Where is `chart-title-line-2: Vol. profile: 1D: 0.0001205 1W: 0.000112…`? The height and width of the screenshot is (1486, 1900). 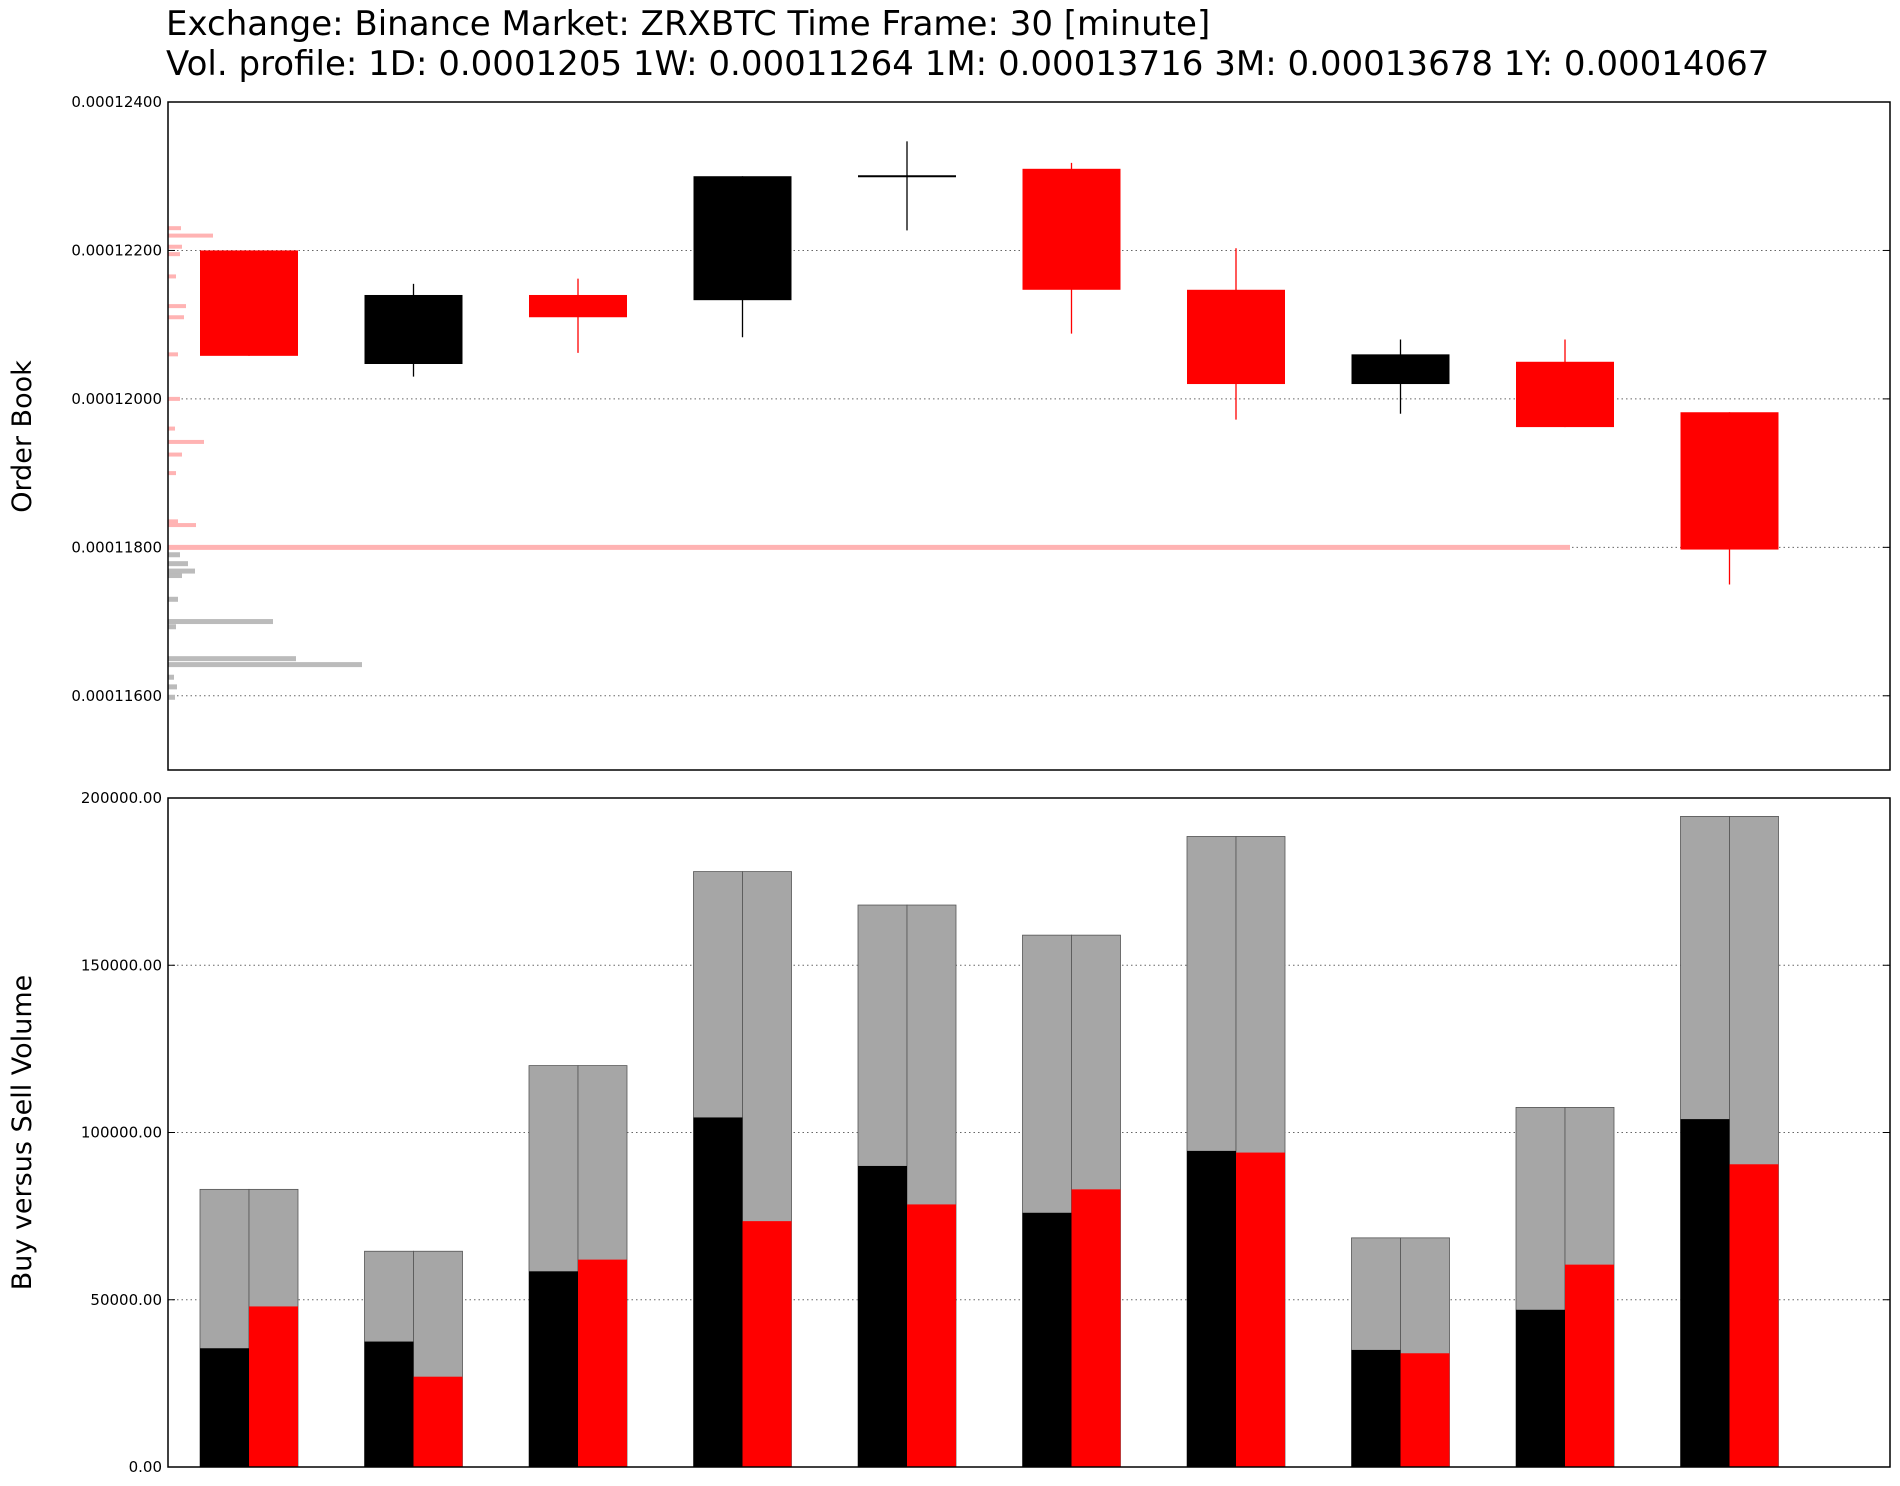
chart-title-line-2: Vol. profile: 1D: 0.0001205 1W: 0.000112… is located at coordinates (968, 64).